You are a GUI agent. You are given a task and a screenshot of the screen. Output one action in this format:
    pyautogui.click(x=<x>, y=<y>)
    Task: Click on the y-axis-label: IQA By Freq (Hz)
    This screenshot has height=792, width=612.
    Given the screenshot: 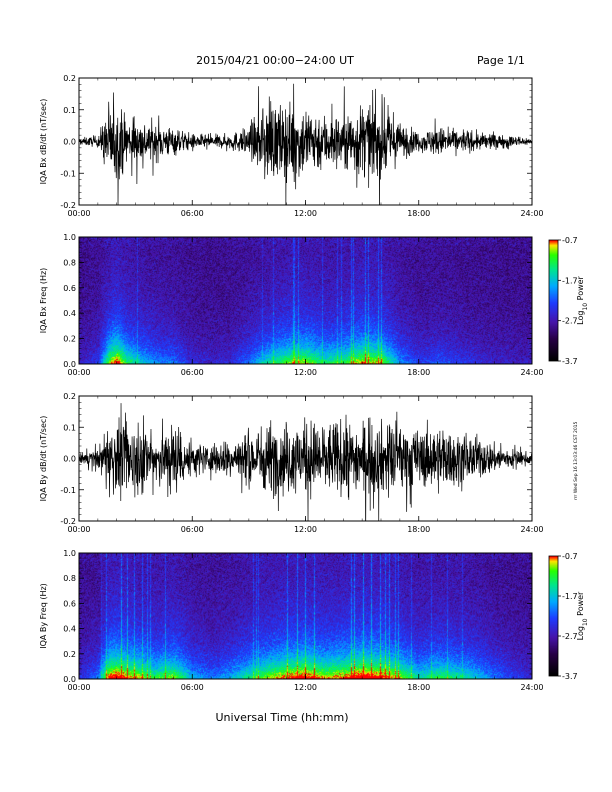 What is the action you would take?
    pyautogui.click(x=43, y=616)
    